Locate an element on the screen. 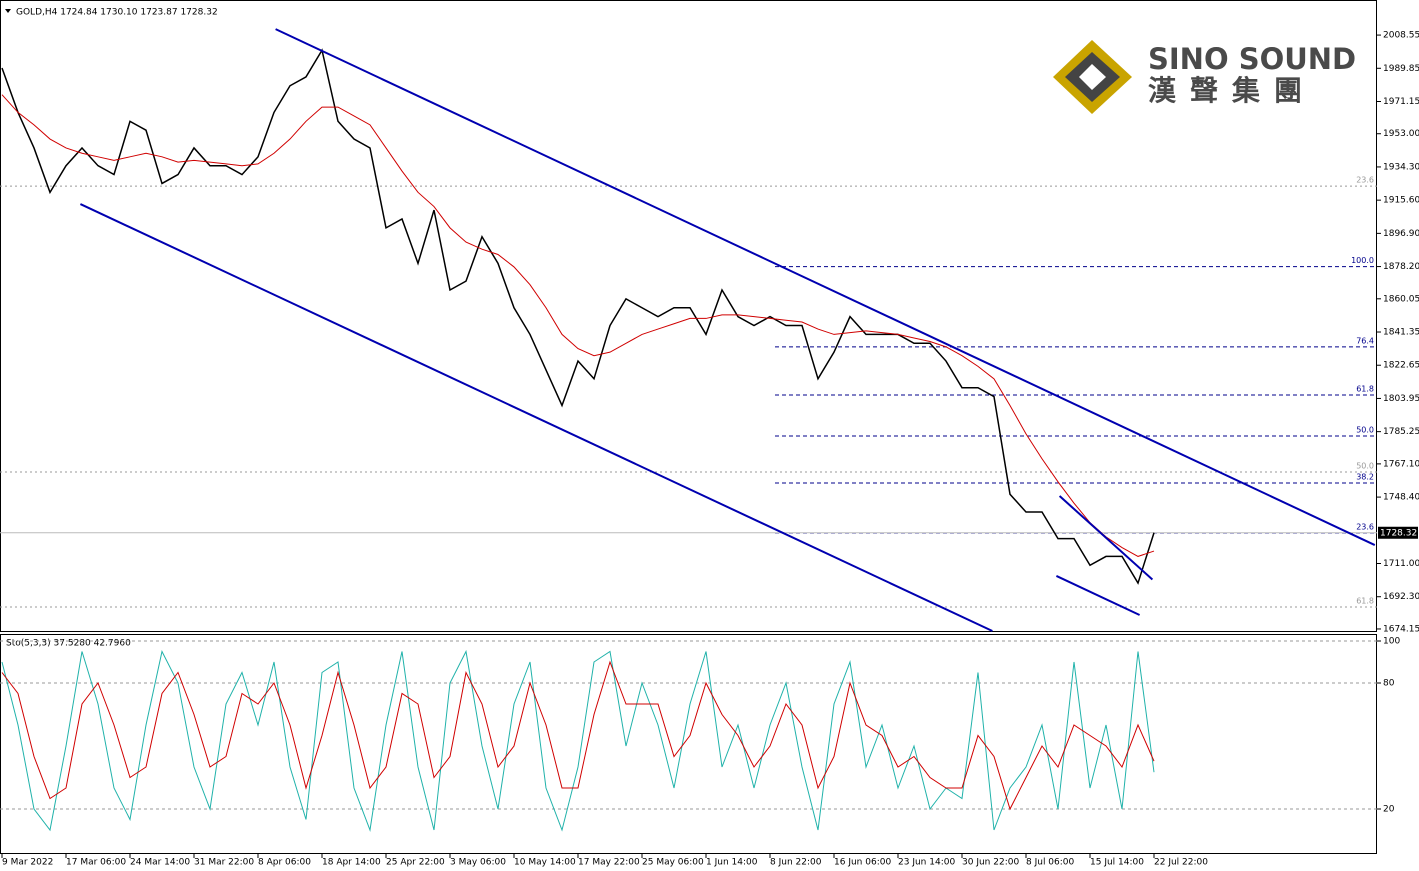 This screenshot has height=871, width=1419. x-tick-label: 23 Jun 14:00 is located at coordinates (926, 863).